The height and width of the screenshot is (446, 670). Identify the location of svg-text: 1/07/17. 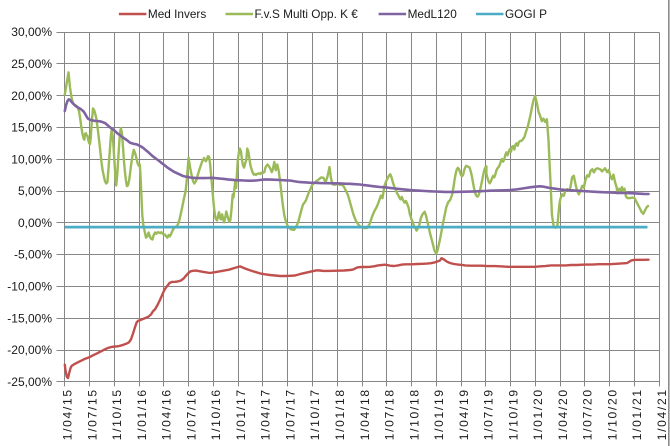
(290, 414).